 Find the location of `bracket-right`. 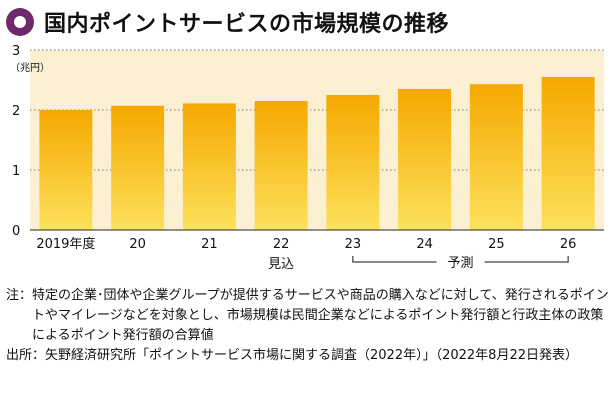

bracket-right is located at coordinates (526, 259).